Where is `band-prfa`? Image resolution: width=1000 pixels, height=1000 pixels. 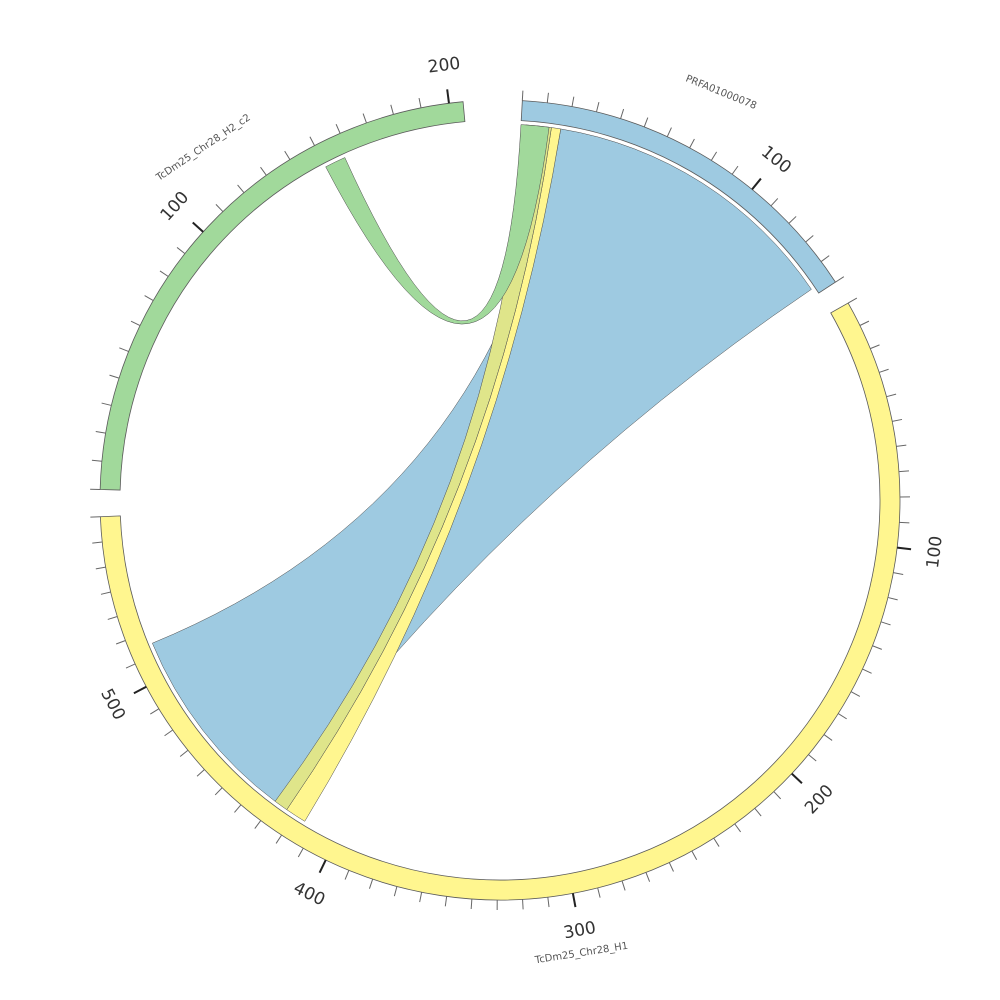 band-prfa is located at coordinates (678, 197).